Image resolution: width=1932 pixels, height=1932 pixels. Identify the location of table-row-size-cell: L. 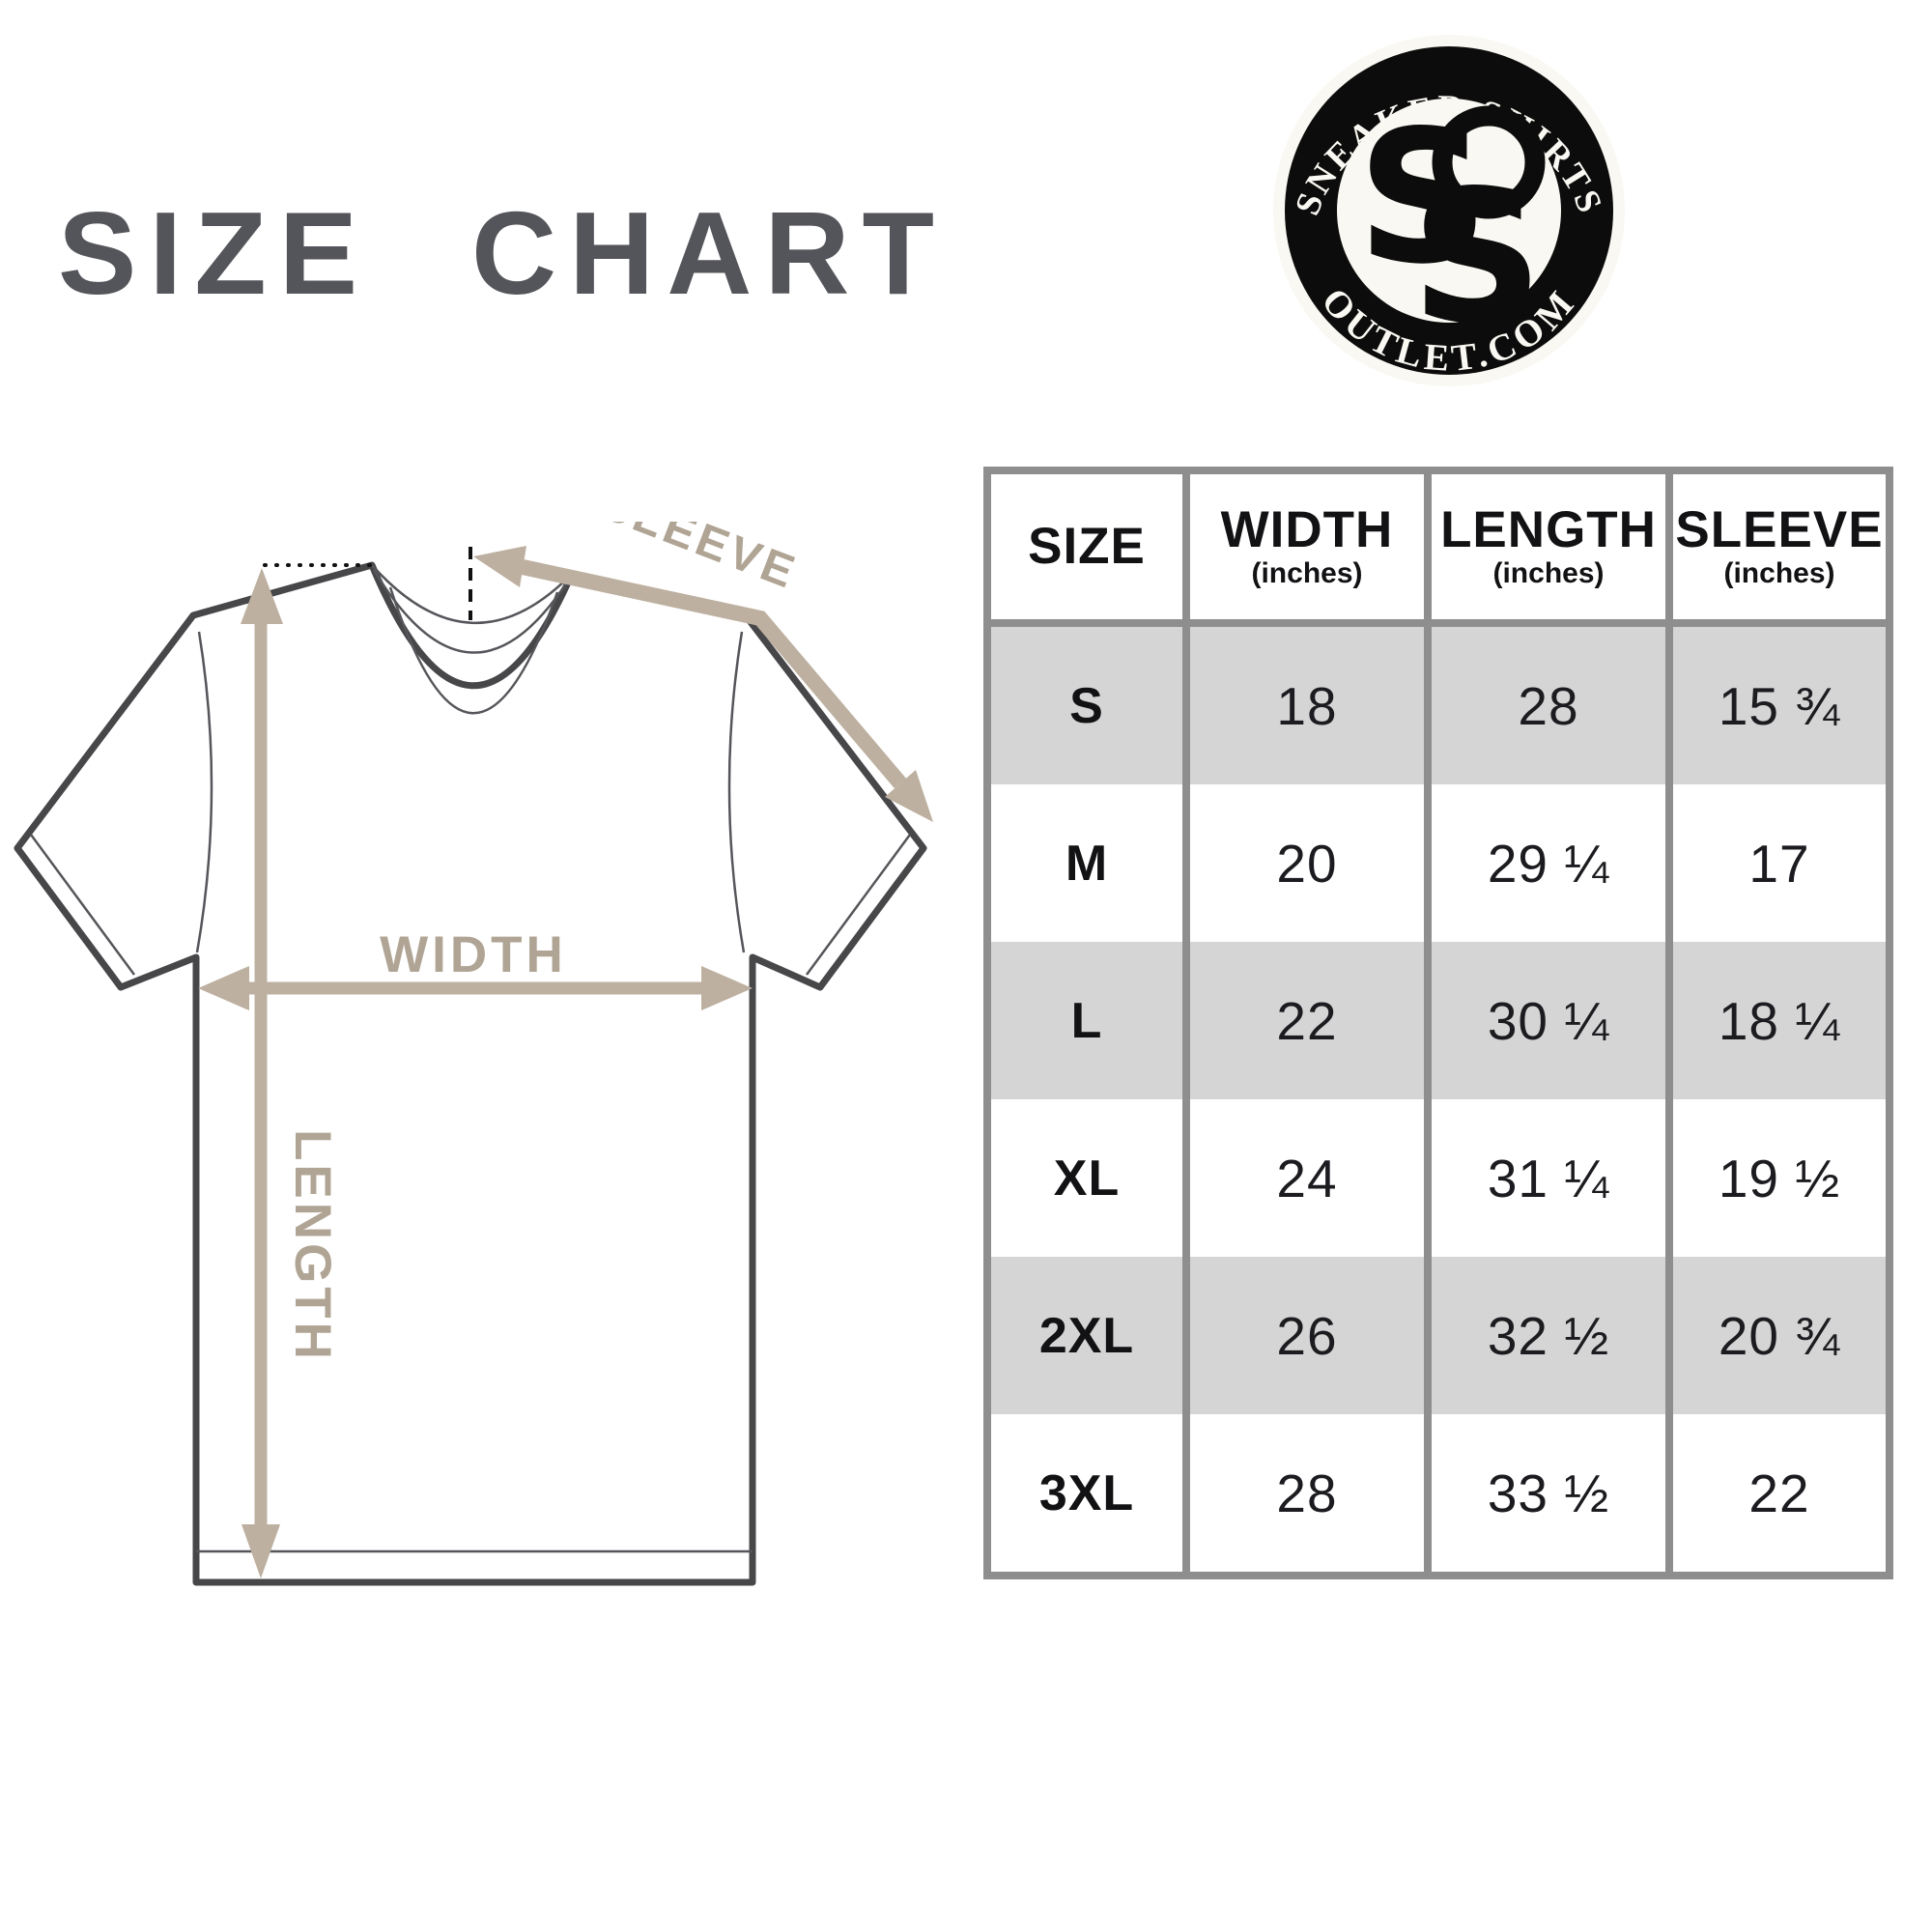
(1086, 1021).